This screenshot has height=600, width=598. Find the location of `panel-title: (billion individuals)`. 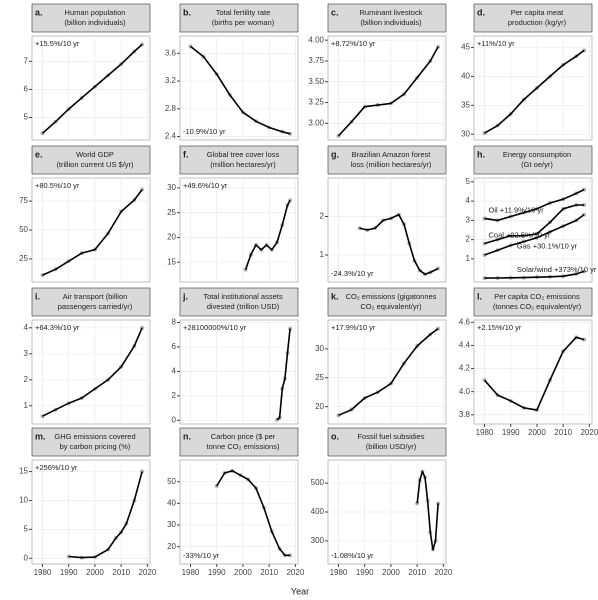

panel-title: (billion individuals) is located at coordinates (95, 22).